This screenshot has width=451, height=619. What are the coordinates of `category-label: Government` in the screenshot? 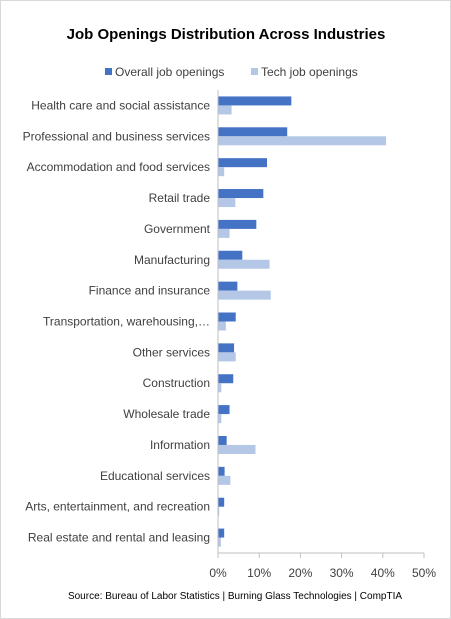 It's located at (177, 229).